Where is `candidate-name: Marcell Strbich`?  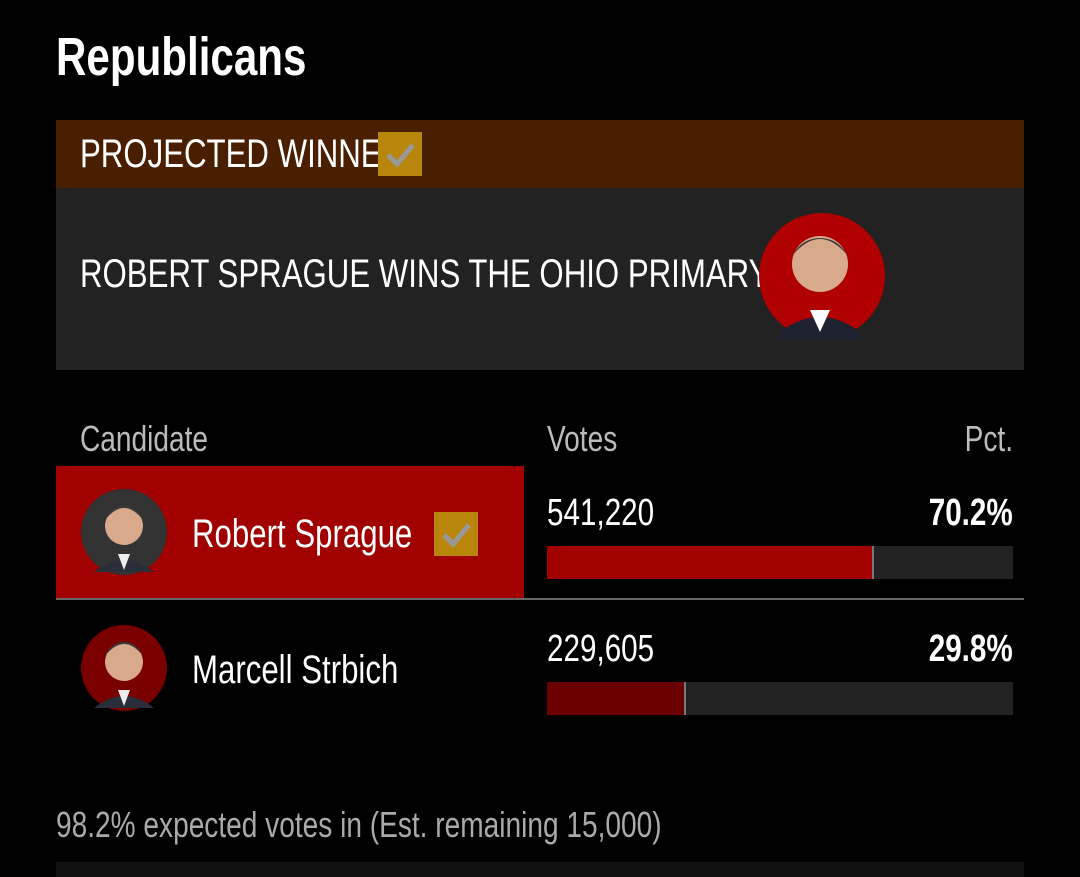 candidate-name: Marcell Strbich is located at coordinates (324, 670).